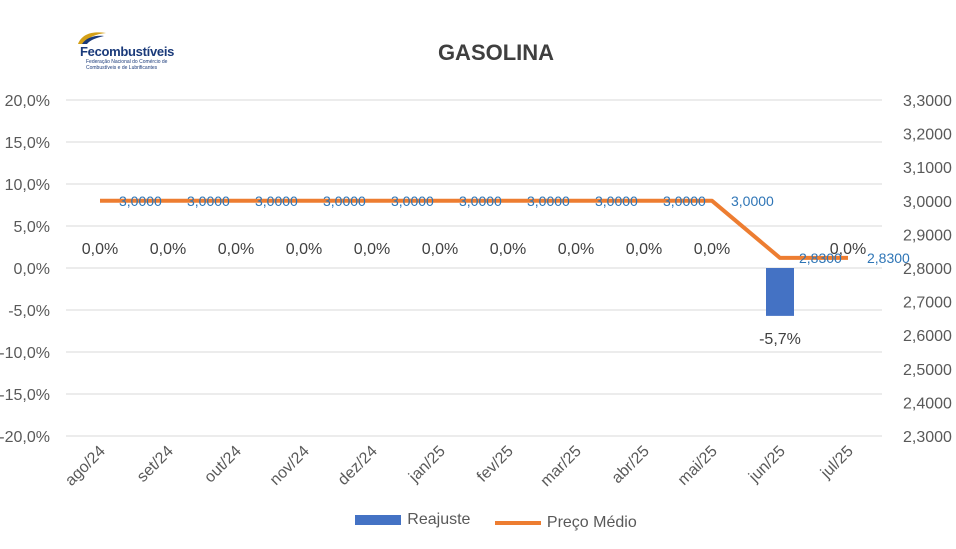 This screenshot has height=549, width=956. I want to click on y-left-tick-label: 10,0%, so click(27, 185).